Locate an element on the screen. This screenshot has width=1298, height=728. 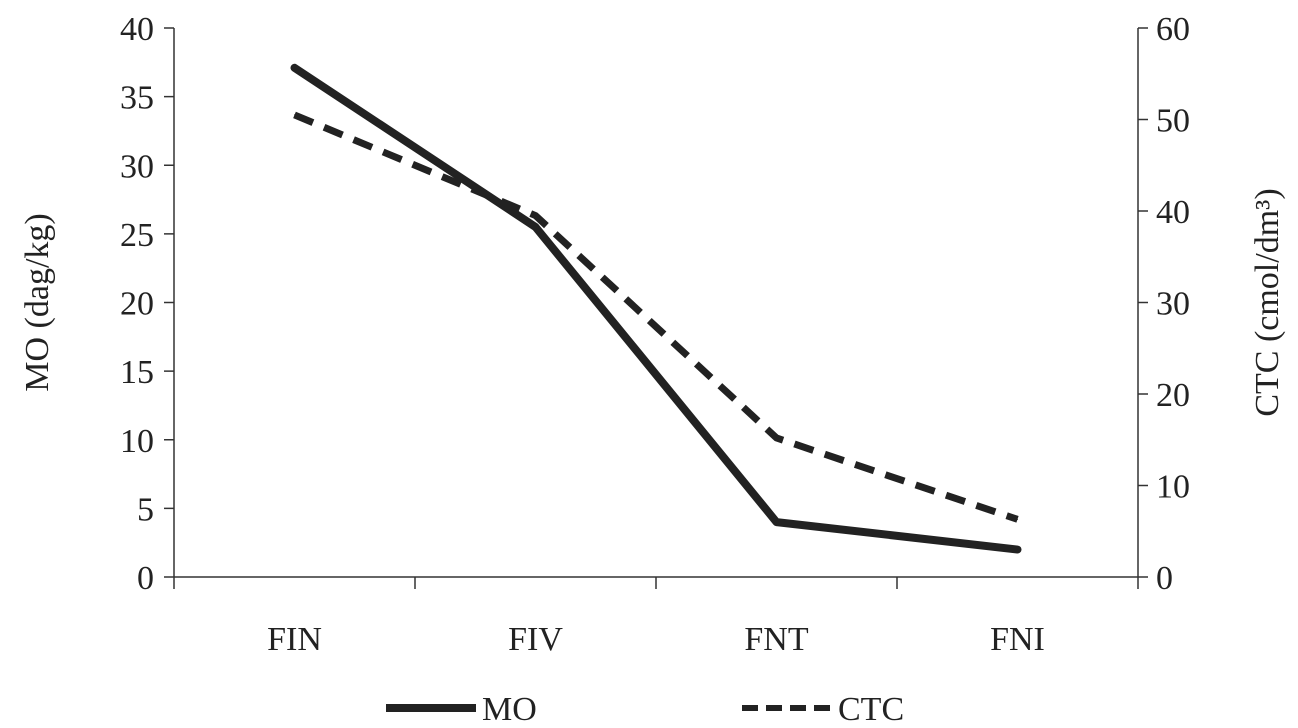
x-tick-label: FIN is located at coordinates (294, 639).